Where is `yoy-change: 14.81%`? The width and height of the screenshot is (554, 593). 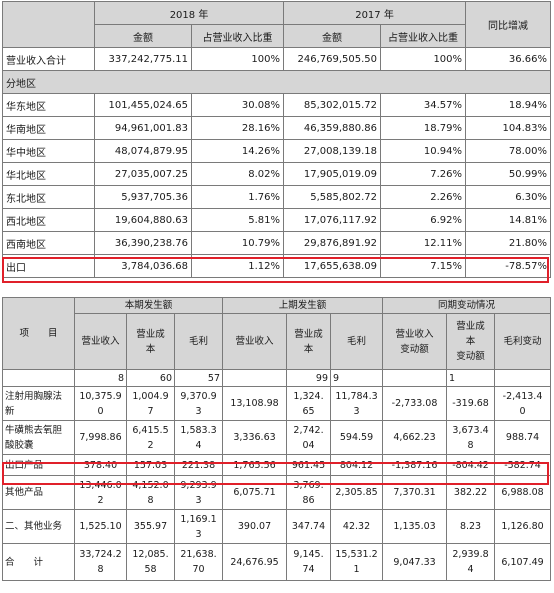 yoy-change: 14.81% is located at coordinates (508, 220).